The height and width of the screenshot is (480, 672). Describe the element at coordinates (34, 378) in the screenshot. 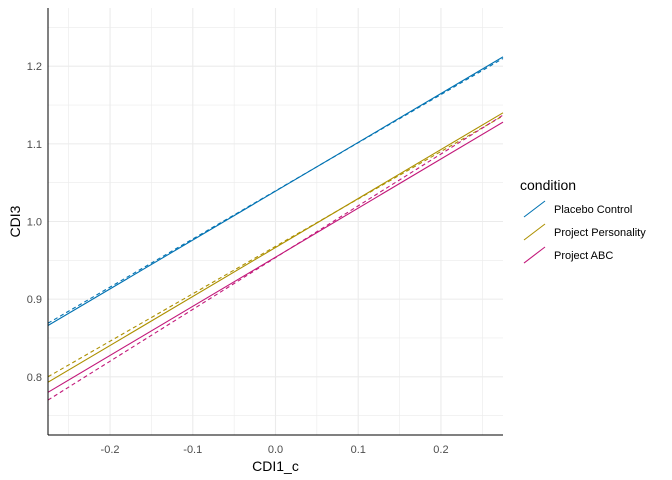

I see `y-tick-label: 0.8` at that location.